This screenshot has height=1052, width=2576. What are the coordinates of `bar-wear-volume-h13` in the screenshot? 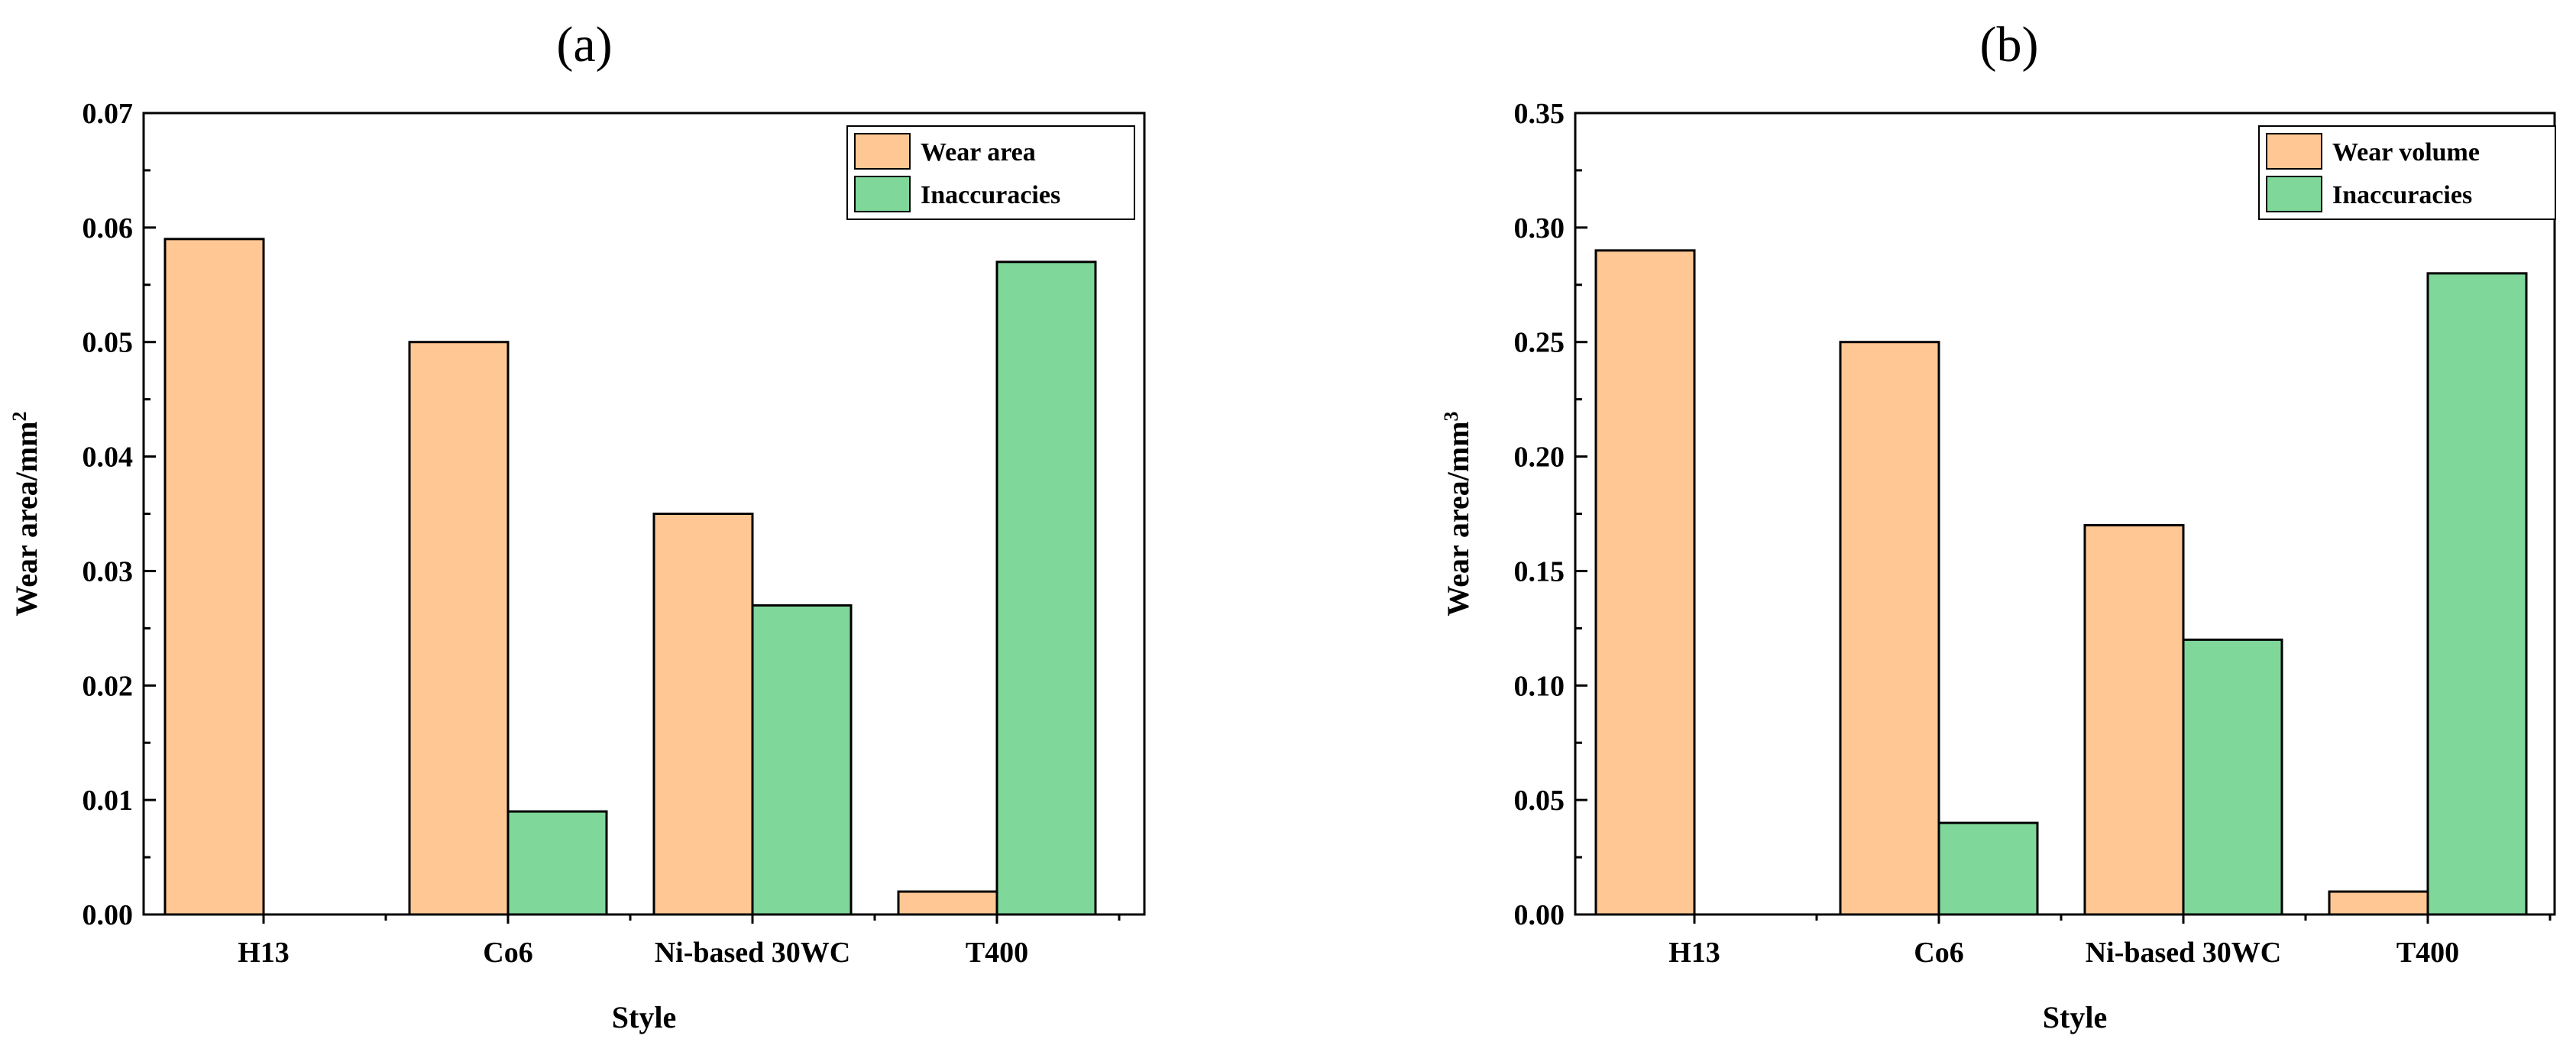 It's located at (1645, 582).